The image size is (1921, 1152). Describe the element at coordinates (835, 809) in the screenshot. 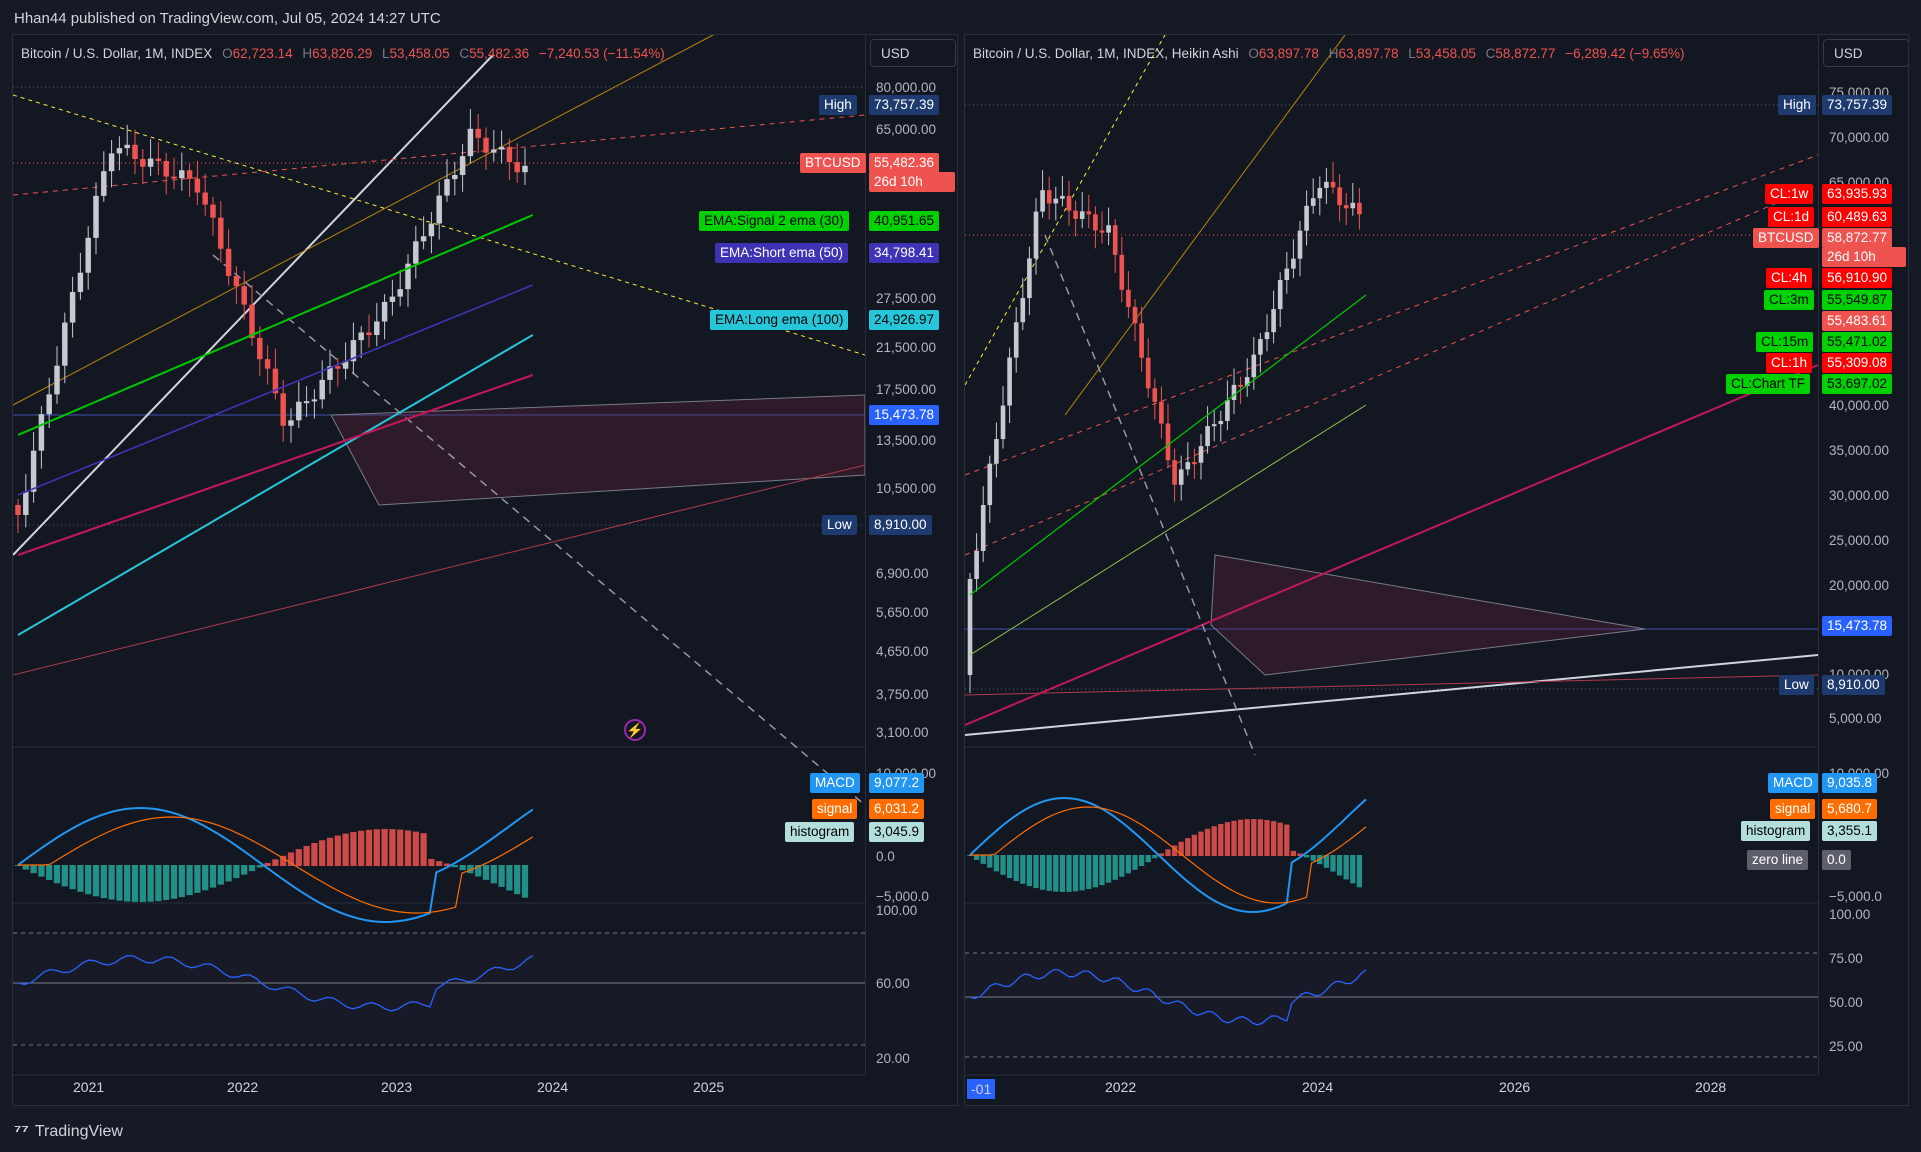

I see `left-signal-name: signal` at that location.